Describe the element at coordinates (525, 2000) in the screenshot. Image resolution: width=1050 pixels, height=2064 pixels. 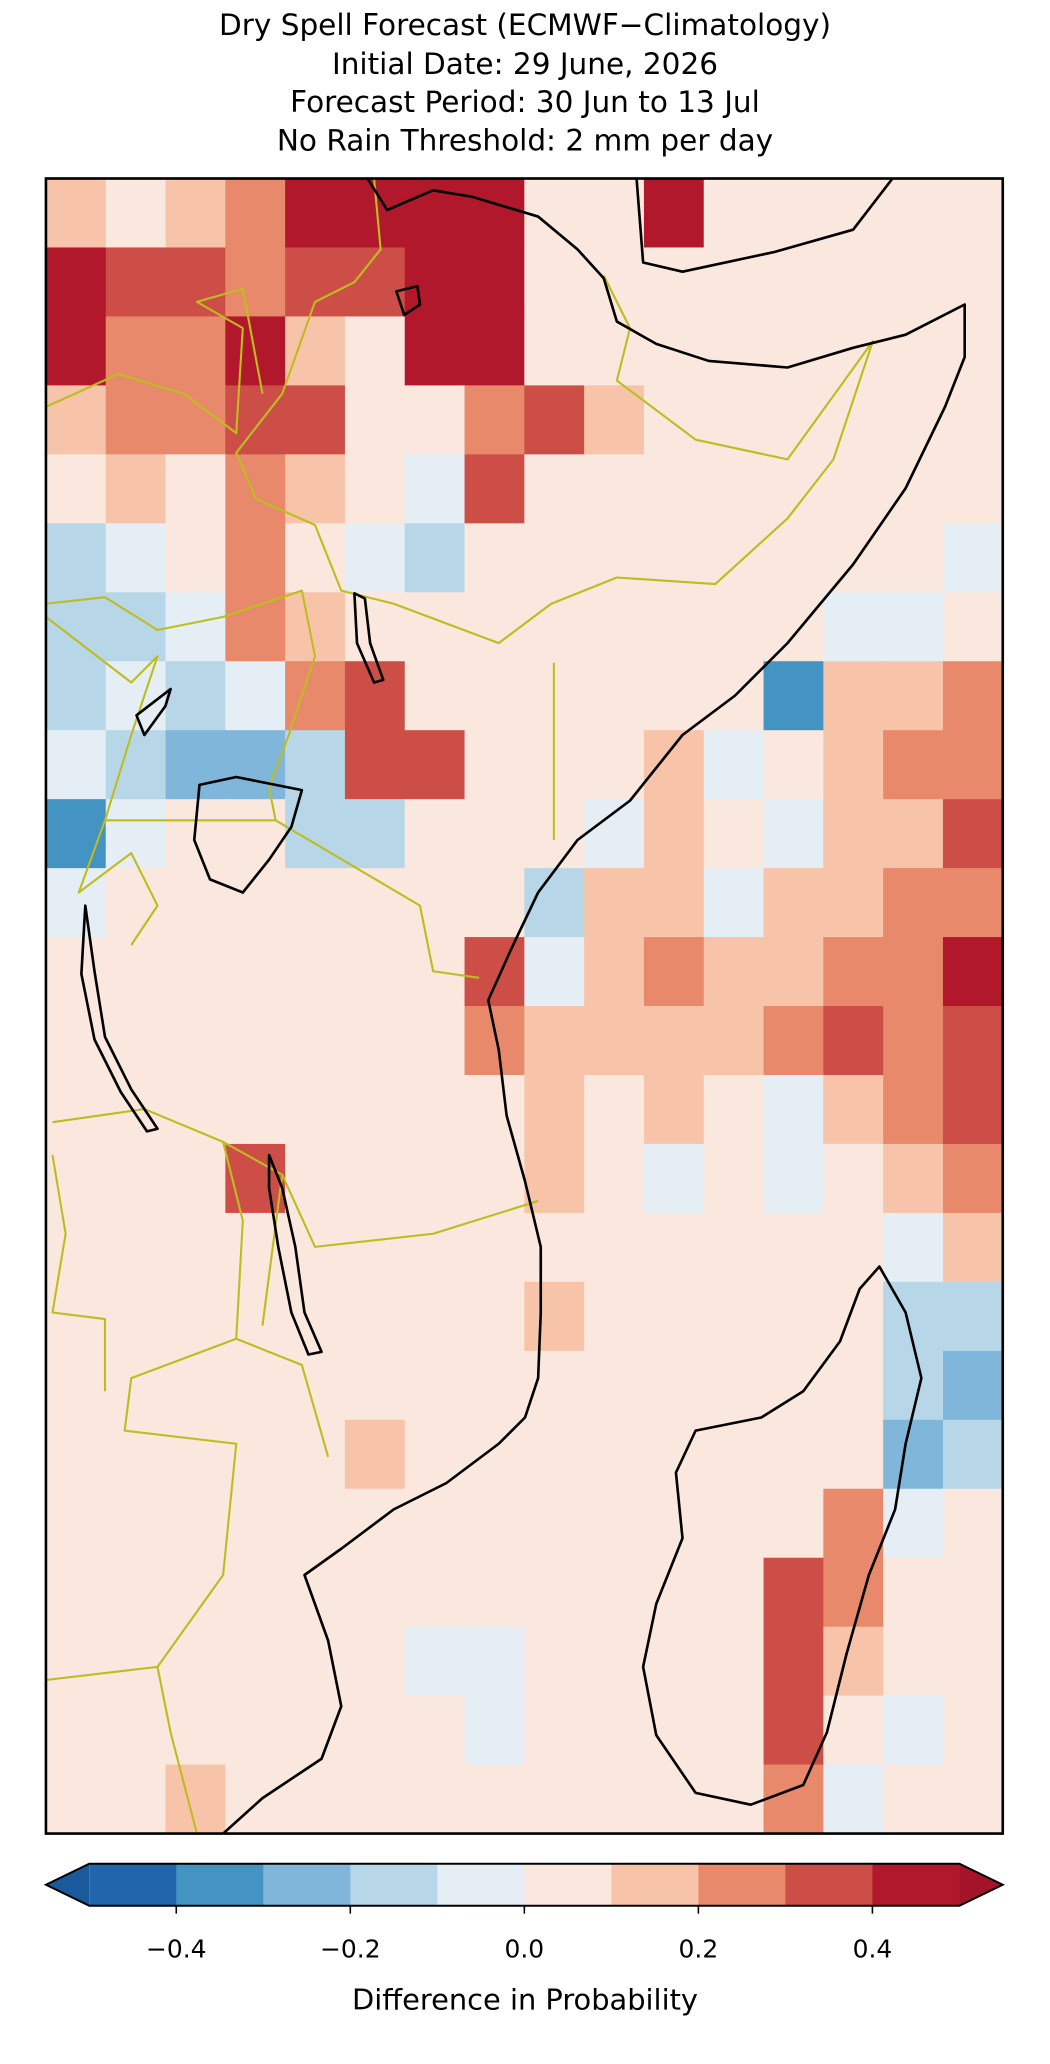
I see `colorbar-label: Difference in Probability` at that location.